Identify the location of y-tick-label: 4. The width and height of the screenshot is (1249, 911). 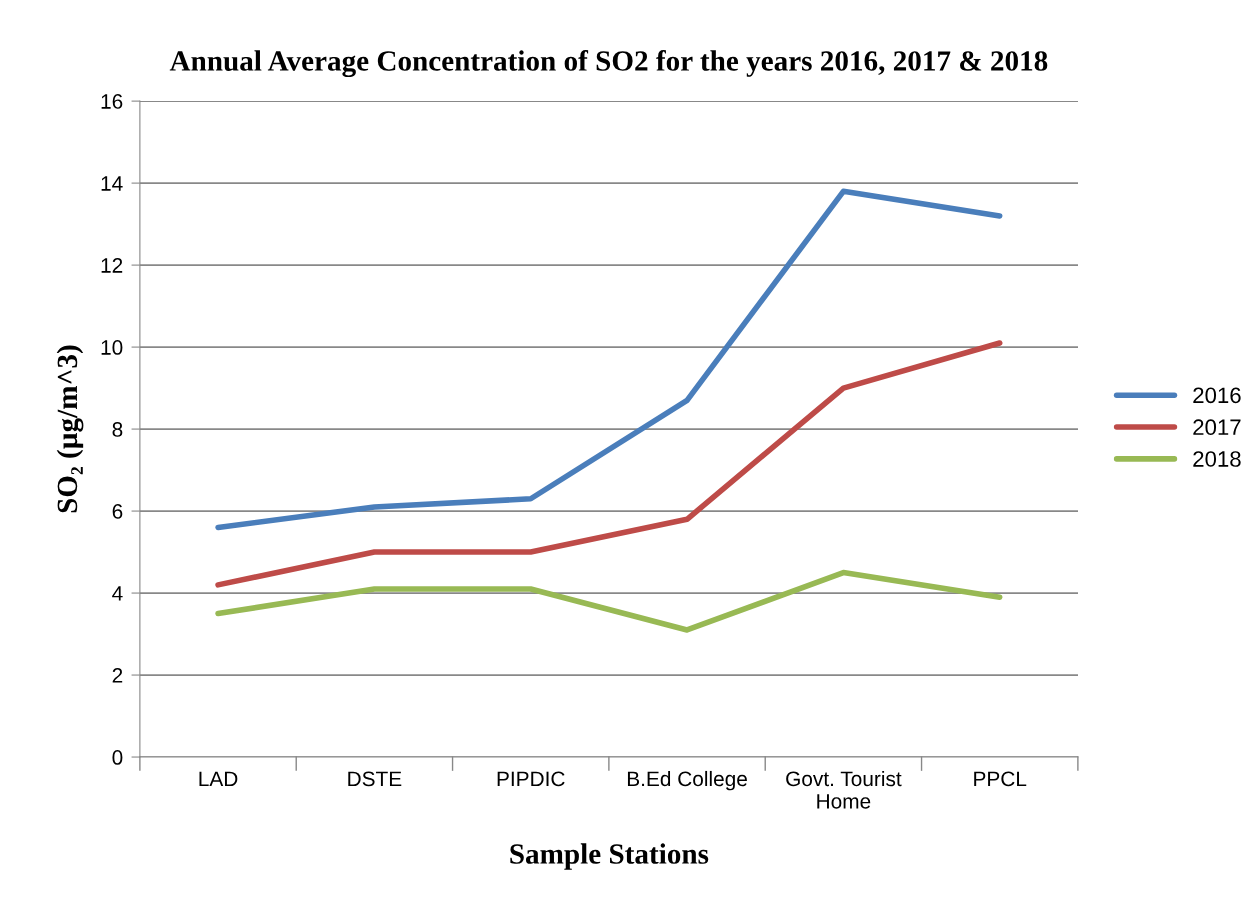
(117, 593).